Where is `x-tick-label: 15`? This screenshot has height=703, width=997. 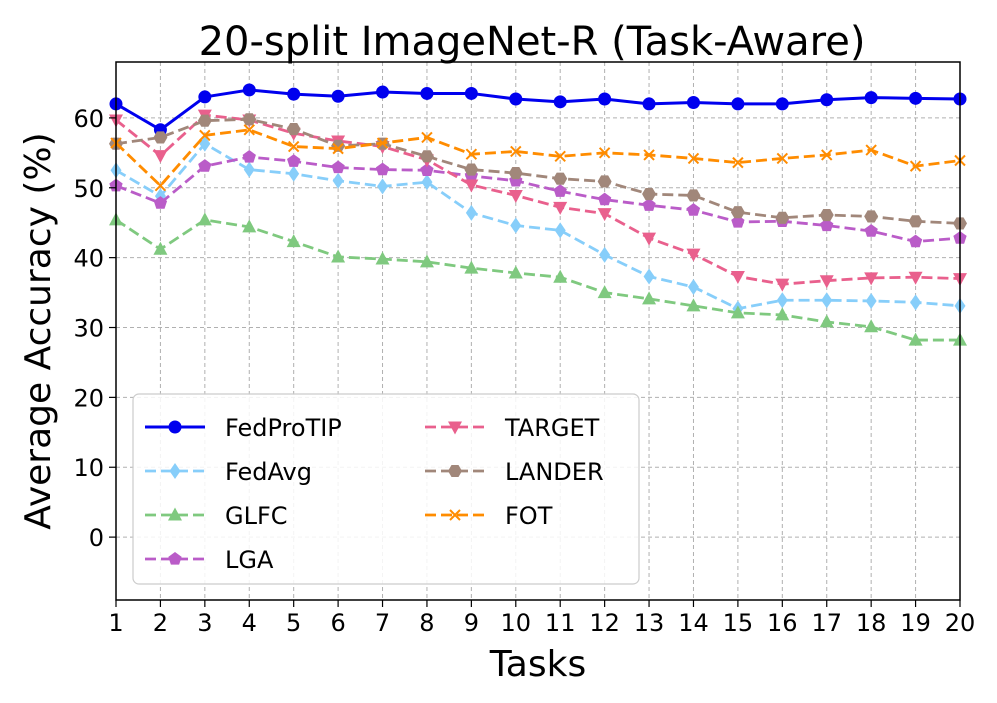 x-tick-label: 15 is located at coordinates (738, 623).